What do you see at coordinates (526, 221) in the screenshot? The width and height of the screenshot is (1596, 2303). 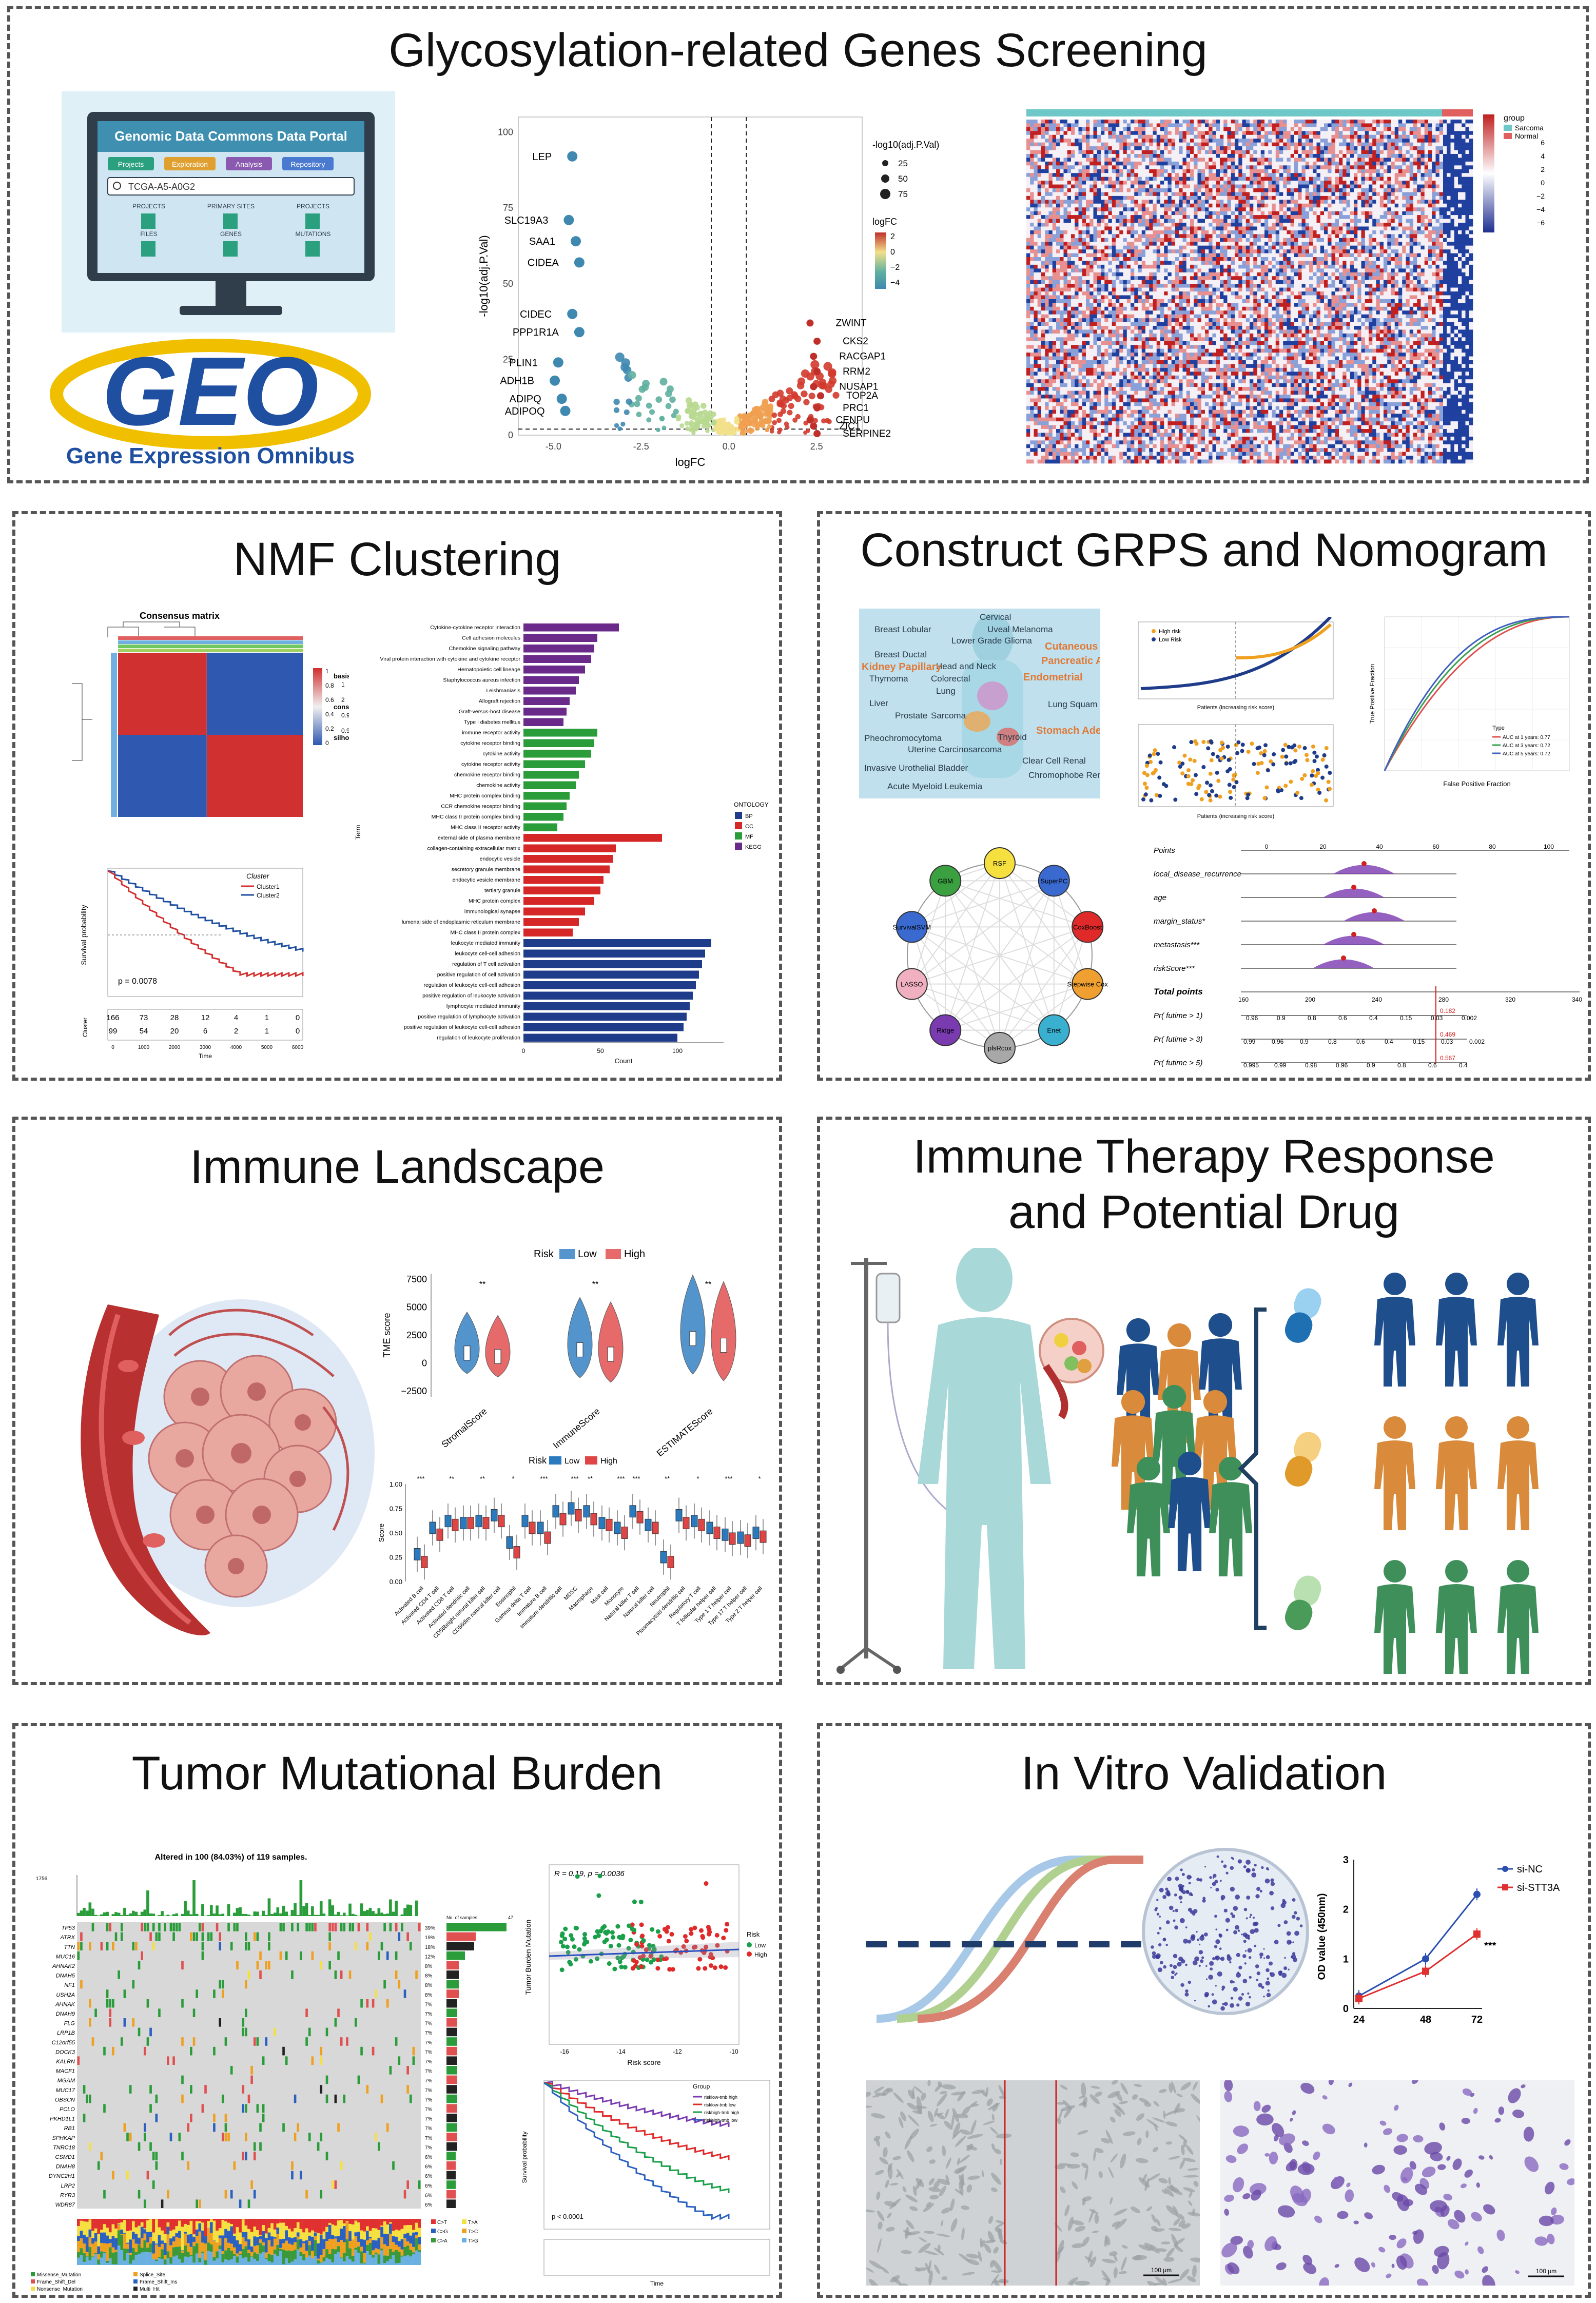 I see `gene-label: SLC19A3` at bounding box center [526, 221].